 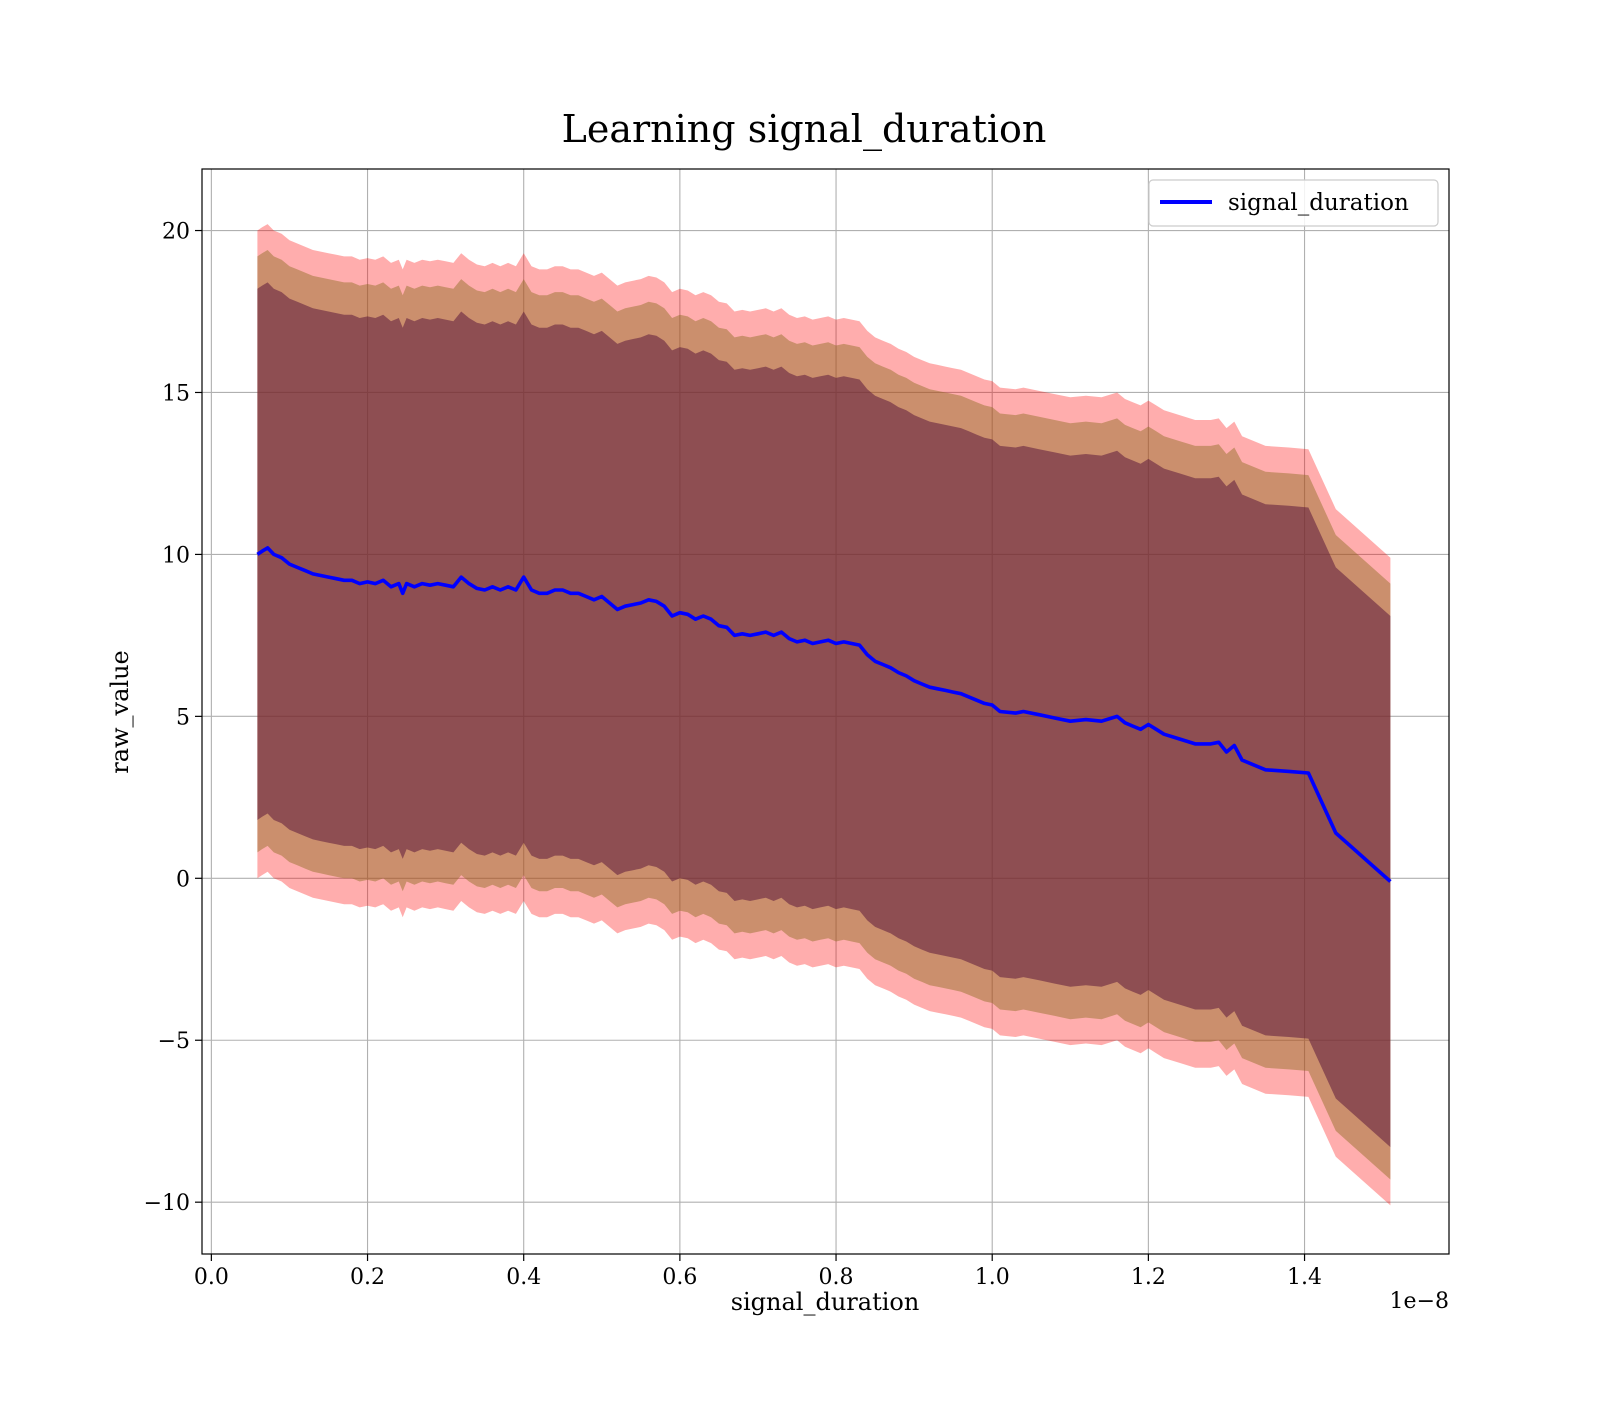 I want to click on y-axis: −10 −5 0 5 10 15 20, so click(x=173, y=718).